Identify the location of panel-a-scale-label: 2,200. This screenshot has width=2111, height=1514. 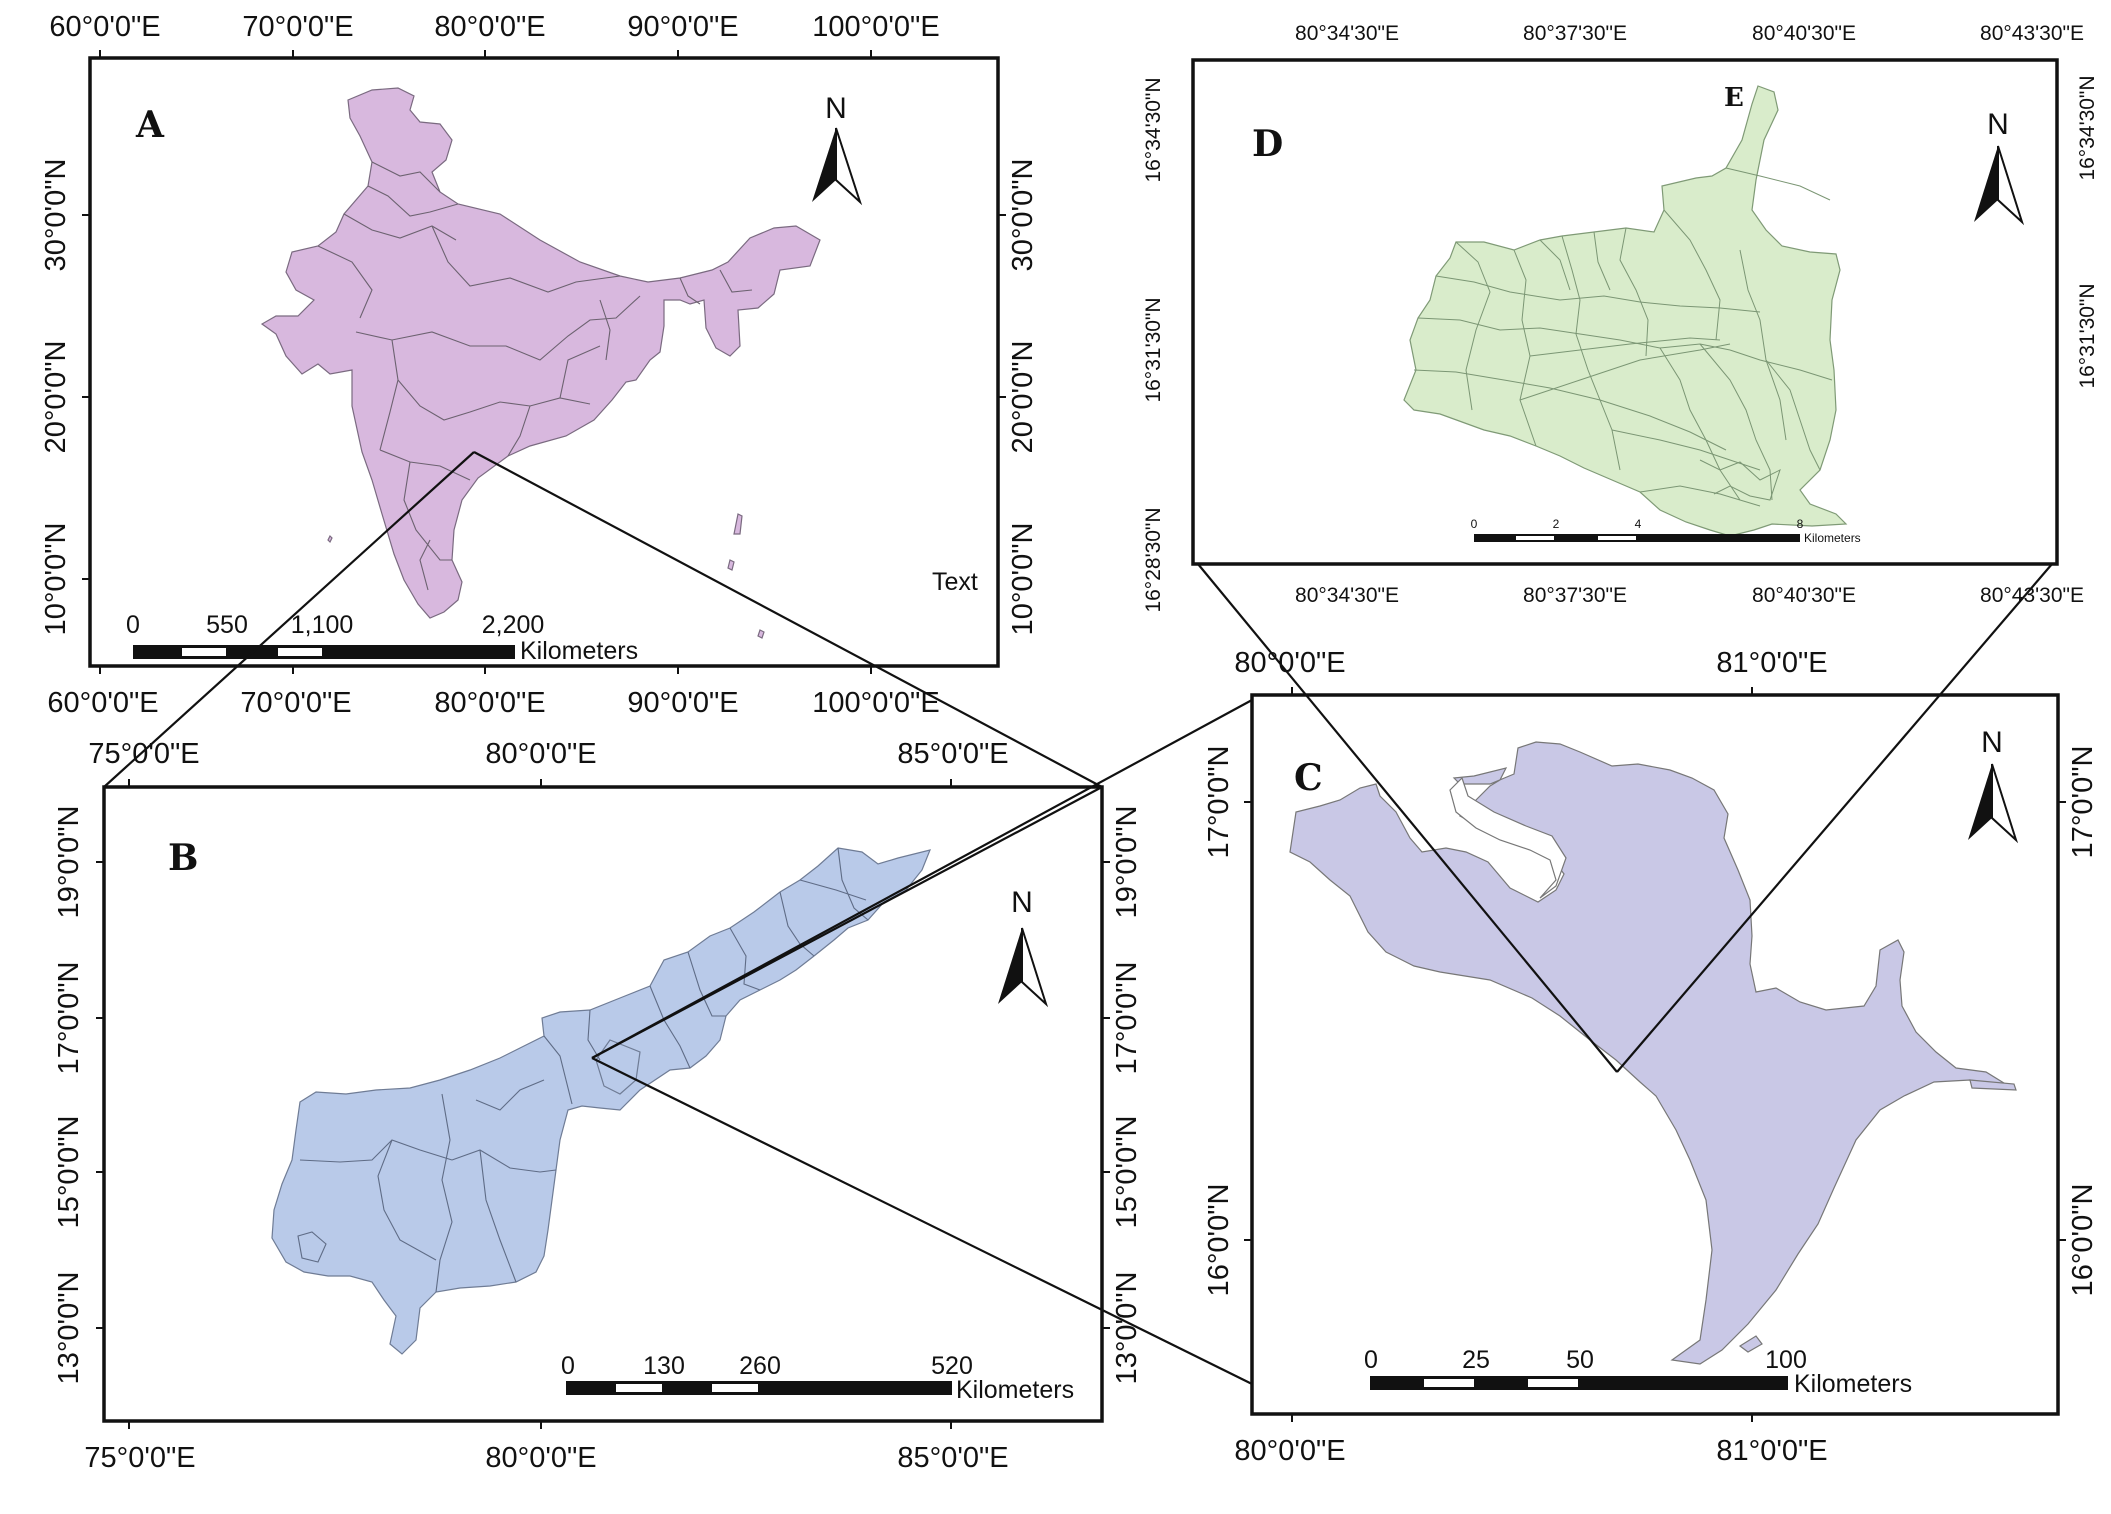
(513, 625).